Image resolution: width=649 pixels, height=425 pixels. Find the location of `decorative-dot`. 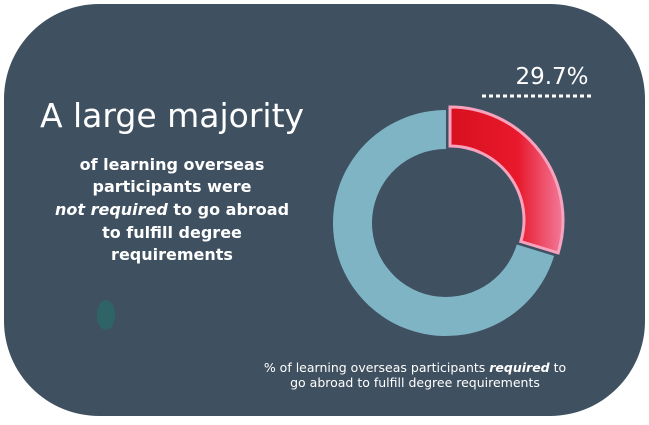

decorative-dot is located at coordinates (106, 315).